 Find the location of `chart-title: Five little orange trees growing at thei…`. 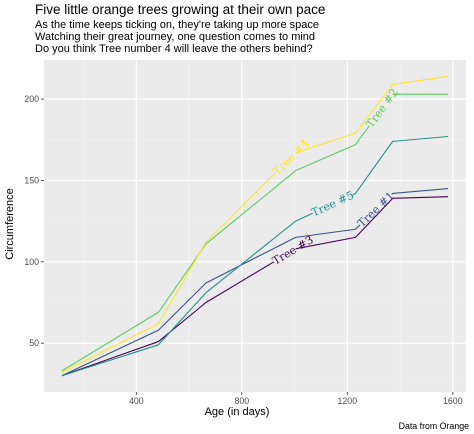

chart-title: Five little orange trees growing at thei… is located at coordinates (180, 9).